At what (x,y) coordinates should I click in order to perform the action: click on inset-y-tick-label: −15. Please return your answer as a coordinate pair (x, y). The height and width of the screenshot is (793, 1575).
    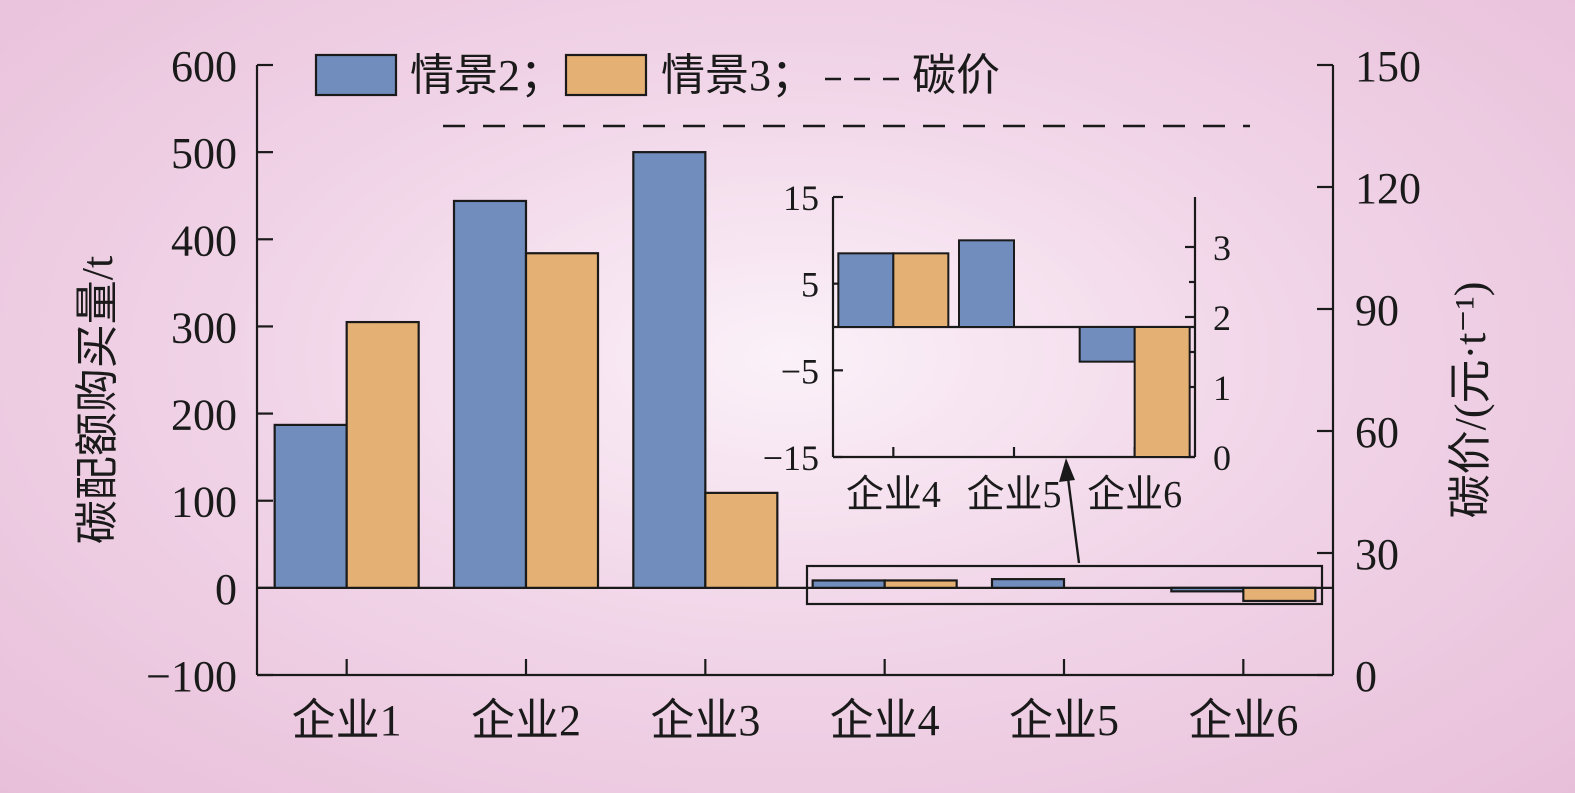
    Looking at the image, I should click on (791, 458).